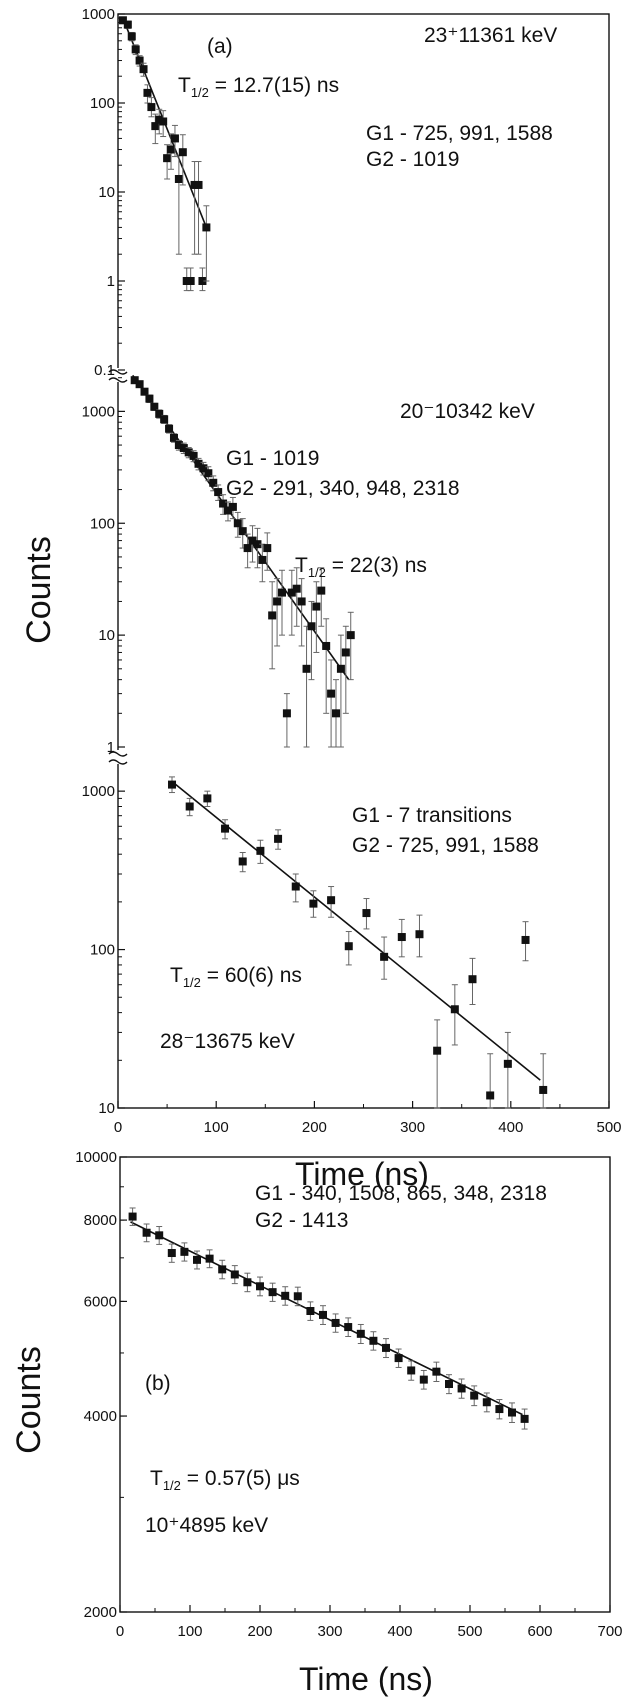 Image resolution: width=624 pixels, height=1701 pixels. What do you see at coordinates (120, 1631) in the screenshot?
I see `x-tick-label: 0` at bounding box center [120, 1631].